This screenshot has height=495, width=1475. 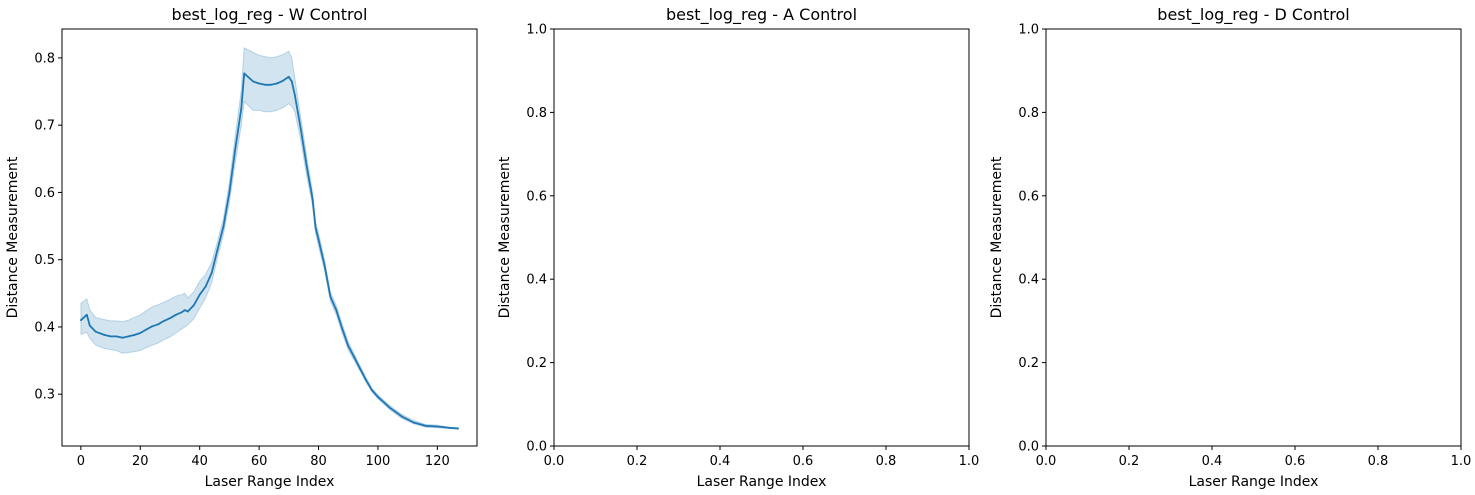 What do you see at coordinates (81, 461) in the screenshot?
I see `x-tick-label: 0` at bounding box center [81, 461].